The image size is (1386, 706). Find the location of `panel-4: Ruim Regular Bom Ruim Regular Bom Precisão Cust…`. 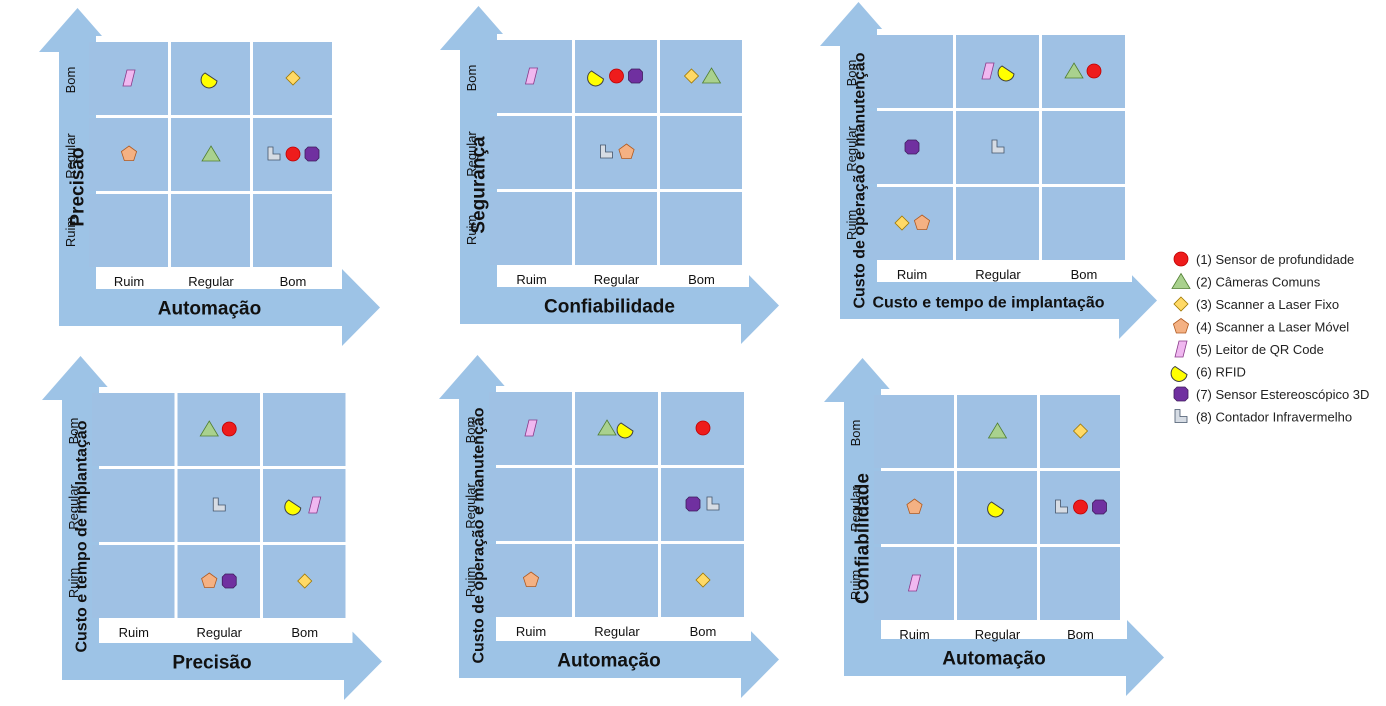

panel-4: Ruim Regular Bom Ruim Regular Bom Precisão Cust… is located at coordinates (212, 528).